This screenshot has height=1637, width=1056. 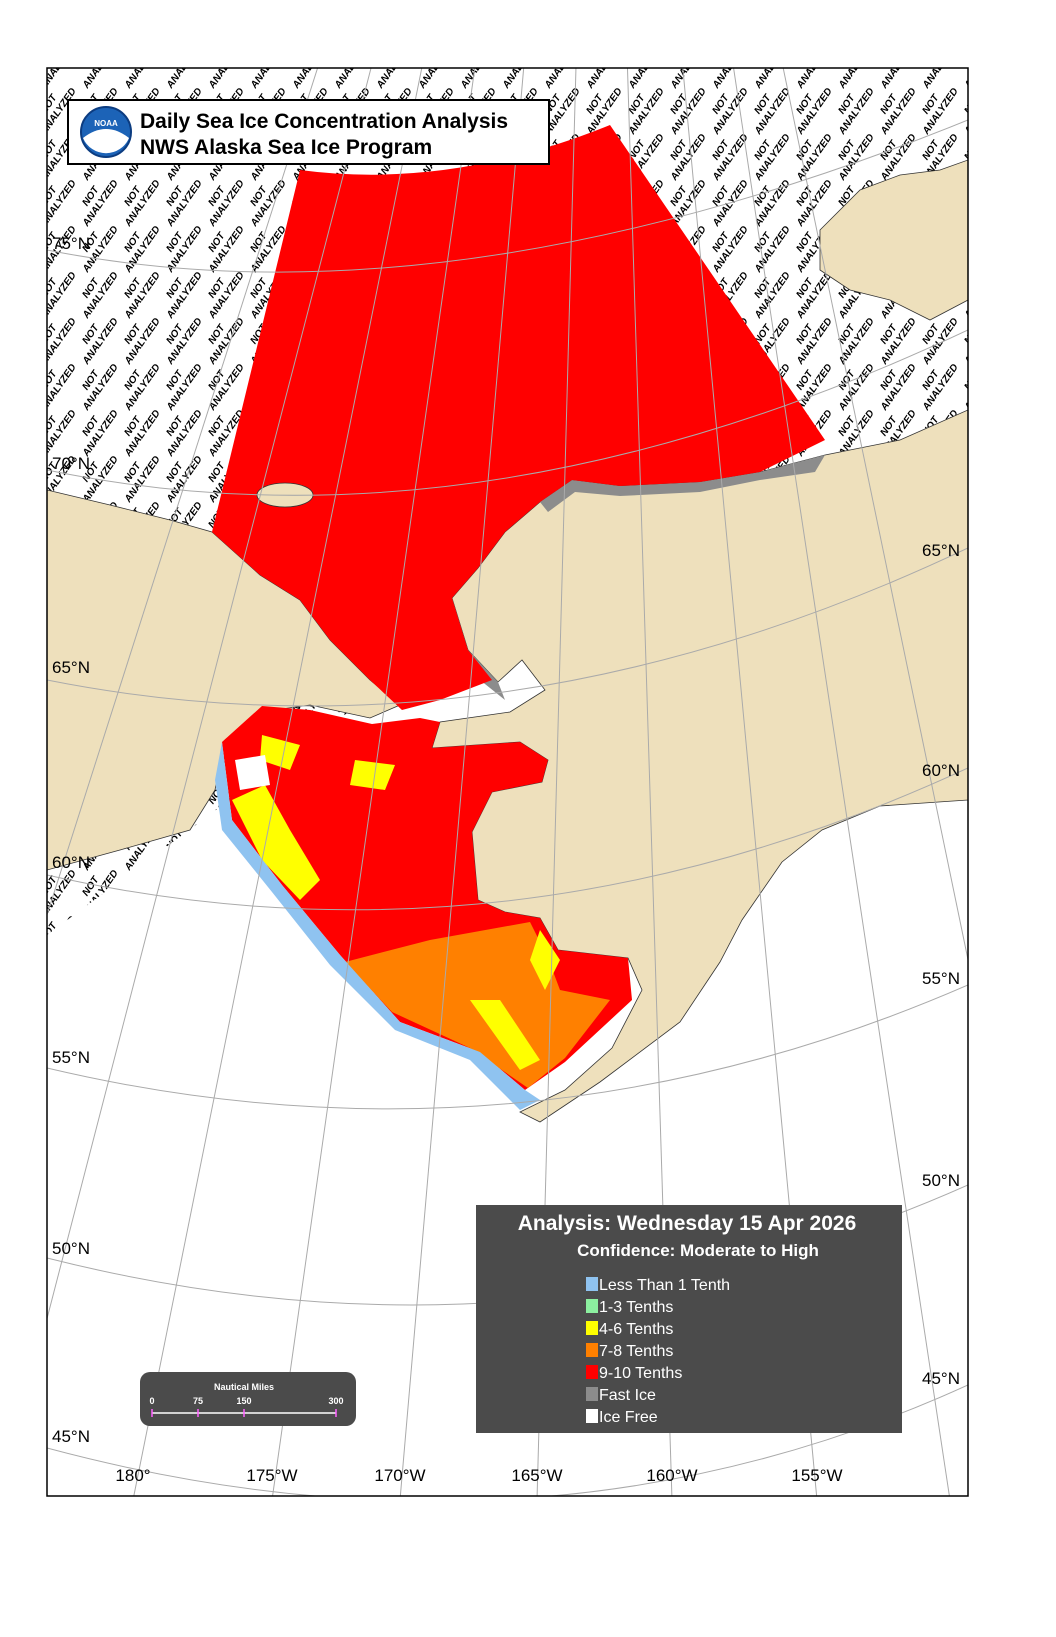 What do you see at coordinates (816, 1475) in the screenshot?
I see `longitude-label: 155°W` at bounding box center [816, 1475].